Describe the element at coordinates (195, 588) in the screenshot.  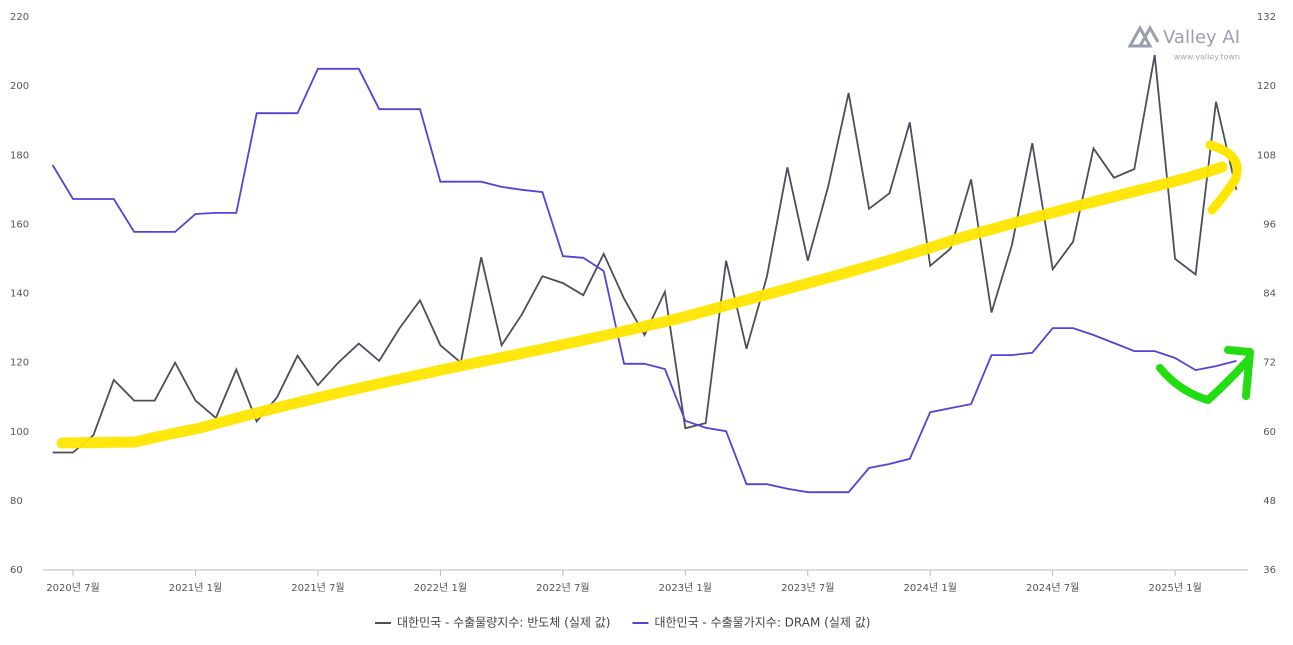
I see `x-tick-label: 2021년 1월` at that location.